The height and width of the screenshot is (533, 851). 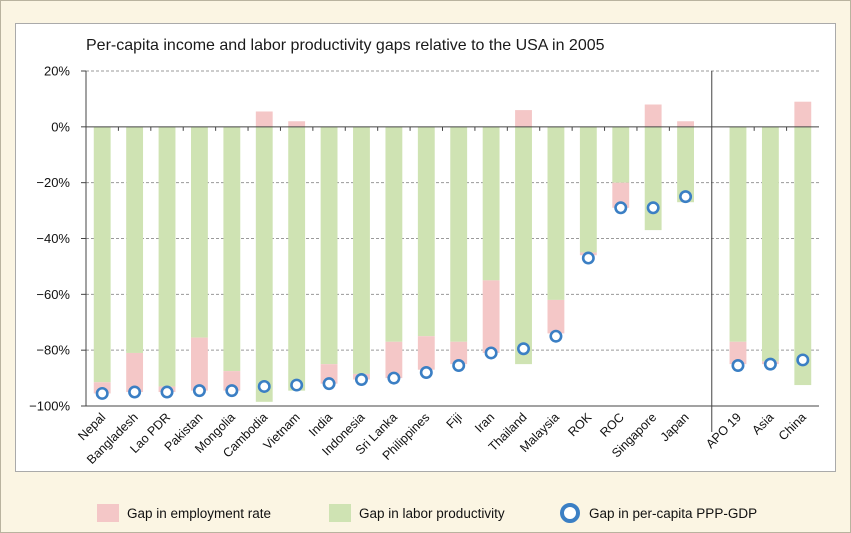 What do you see at coordinates (108, 513) in the screenshot?
I see `legend-swatch-employment` at bounding box center [108, 513].